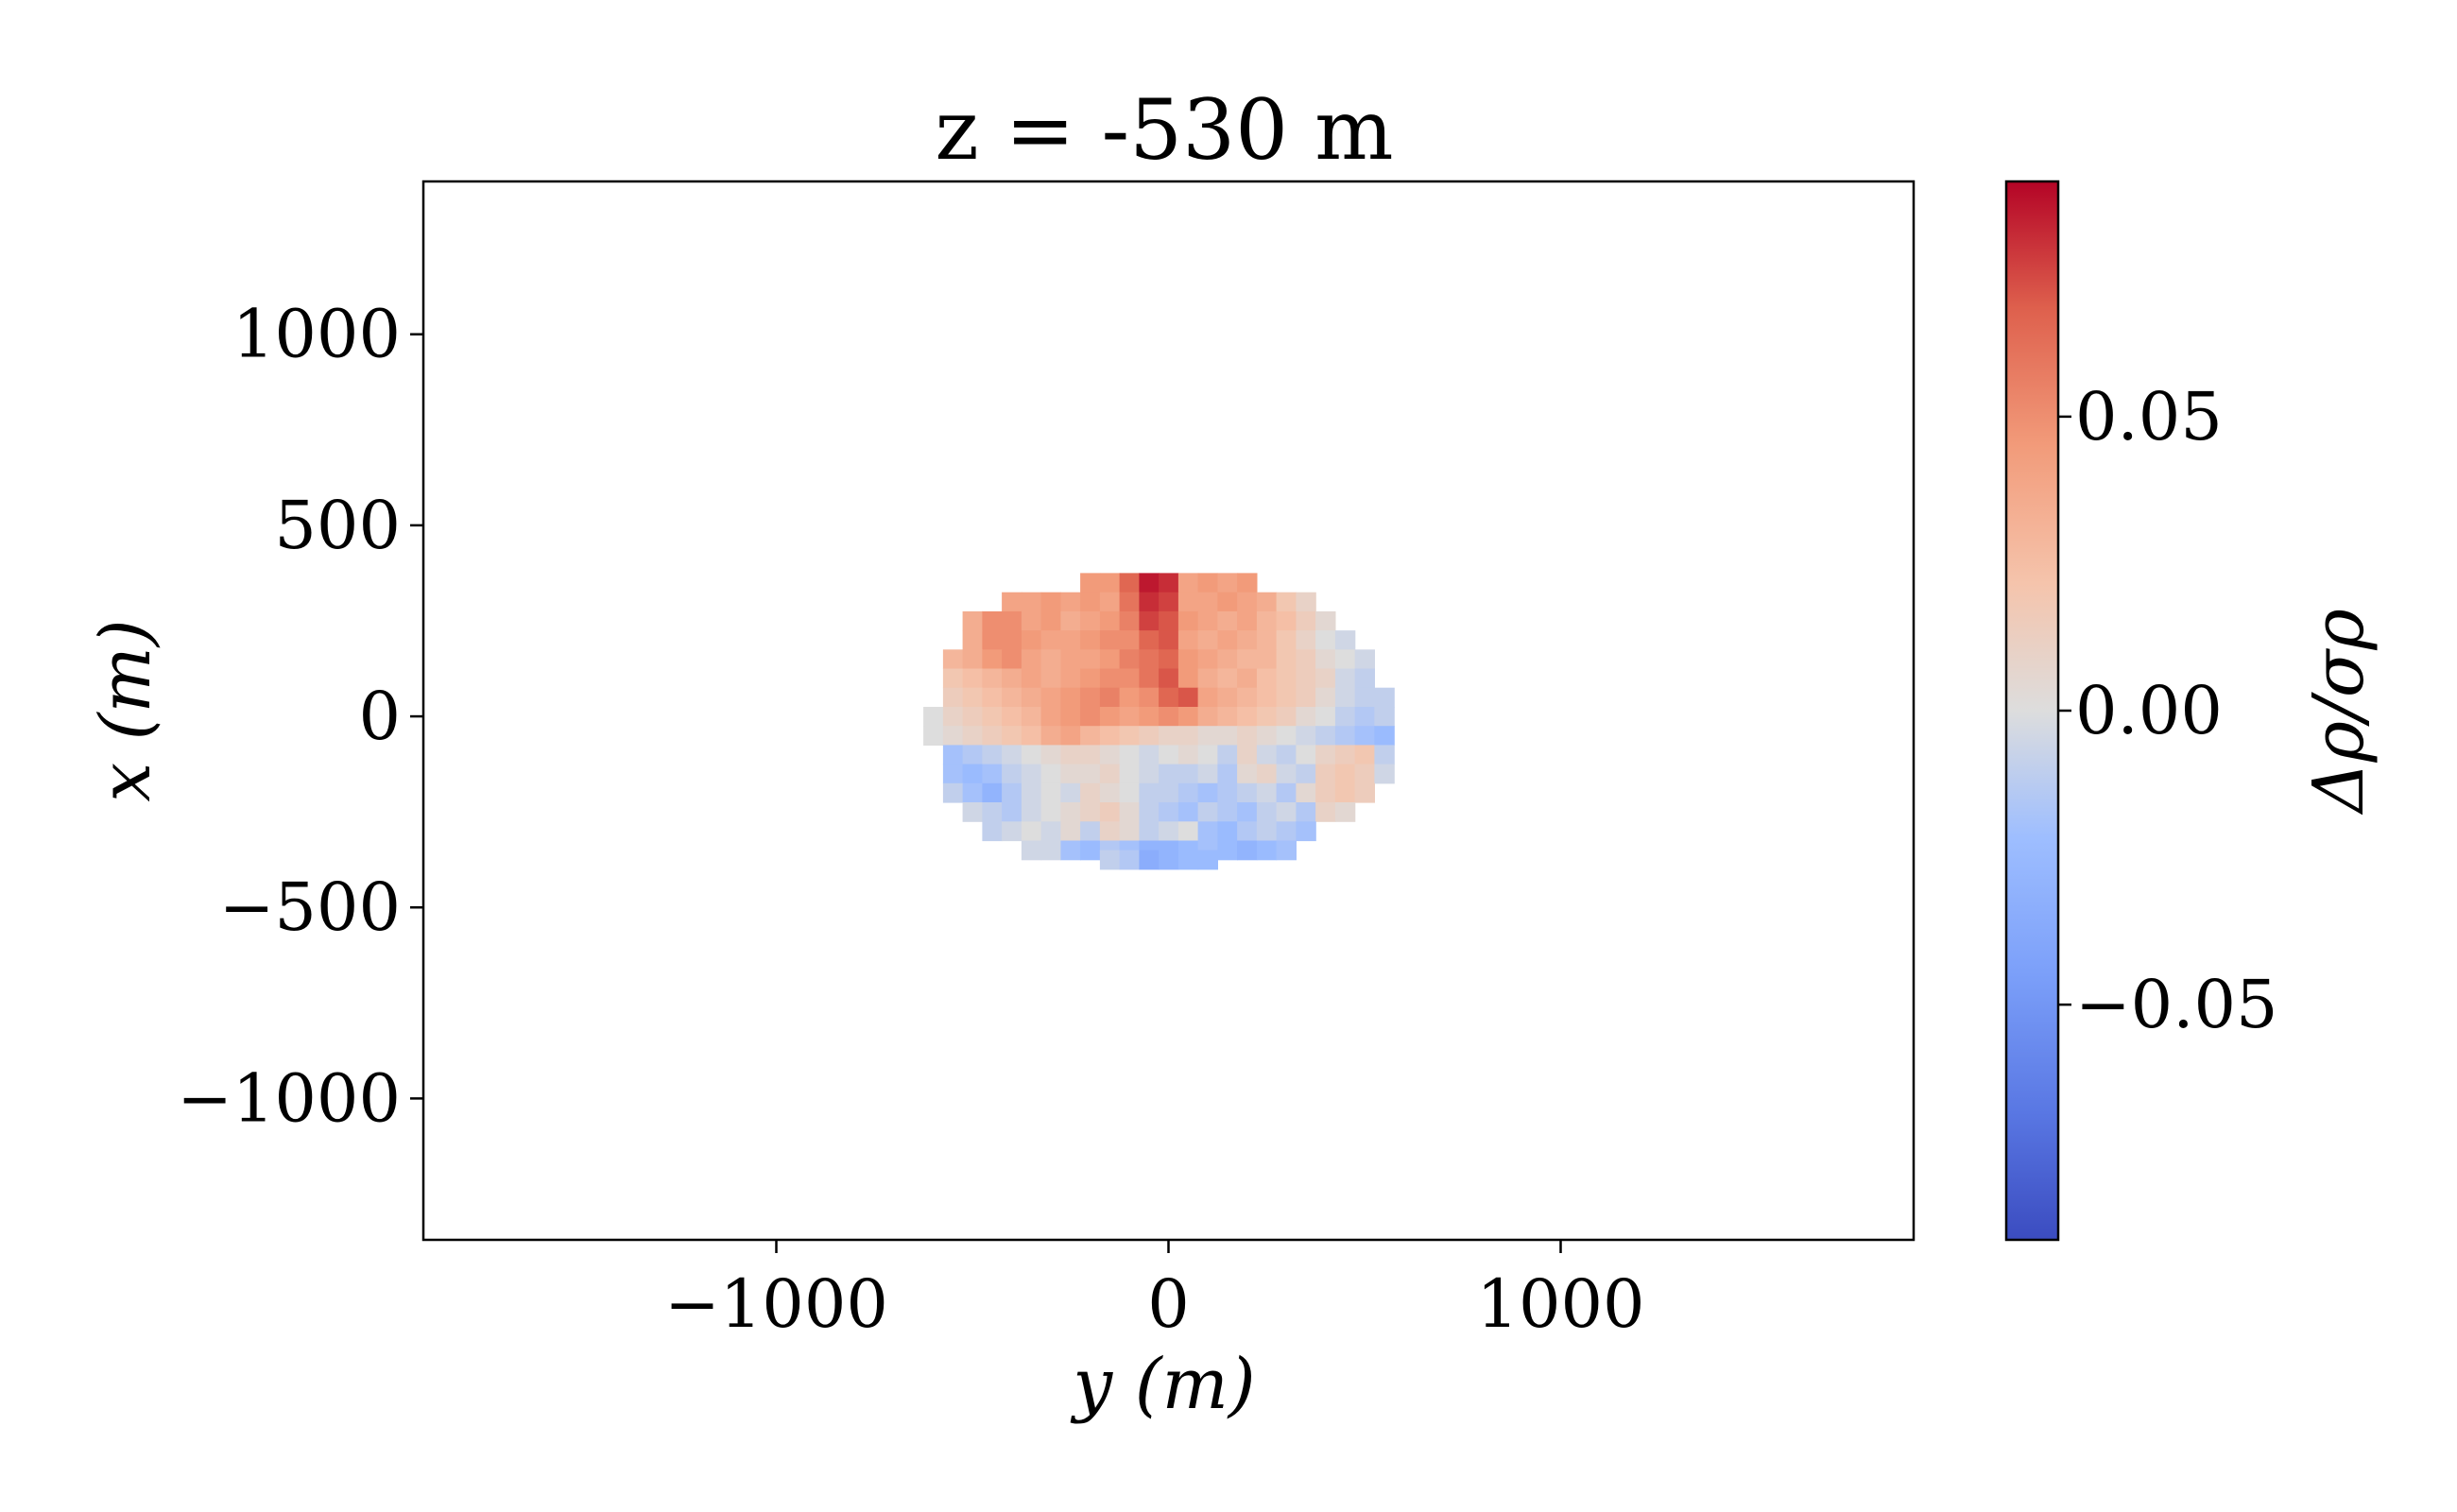  What do you see at coordinates (379, 716) in the screenshot?
I see `y-tick-label: 0` at bounding box center [379, 716].